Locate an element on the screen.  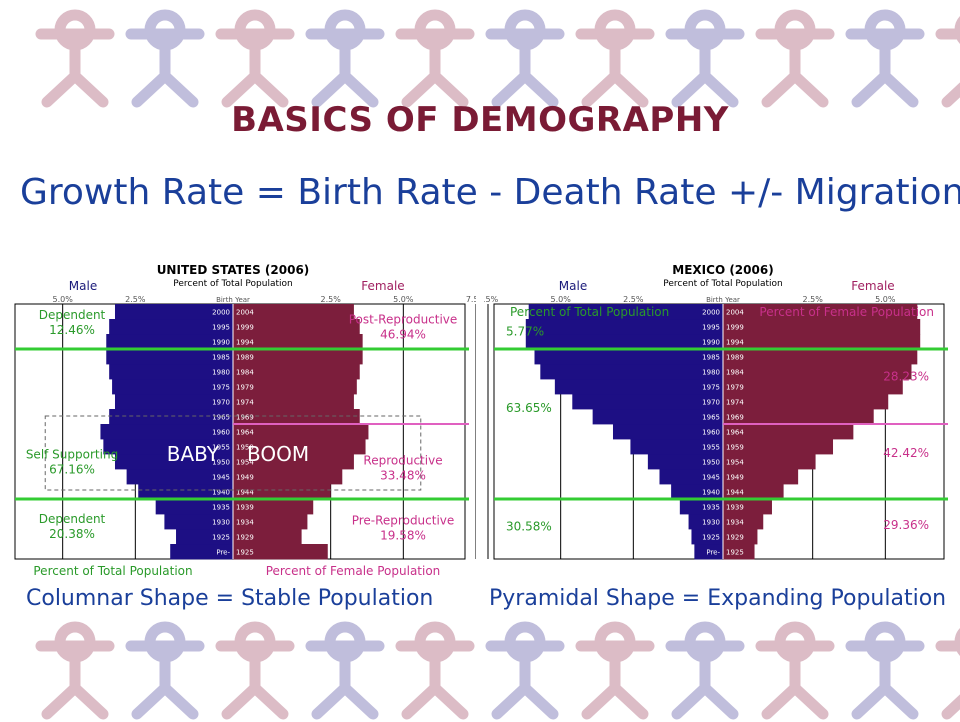
birth-year-label: 1995 is located at coordinates (221, 328).